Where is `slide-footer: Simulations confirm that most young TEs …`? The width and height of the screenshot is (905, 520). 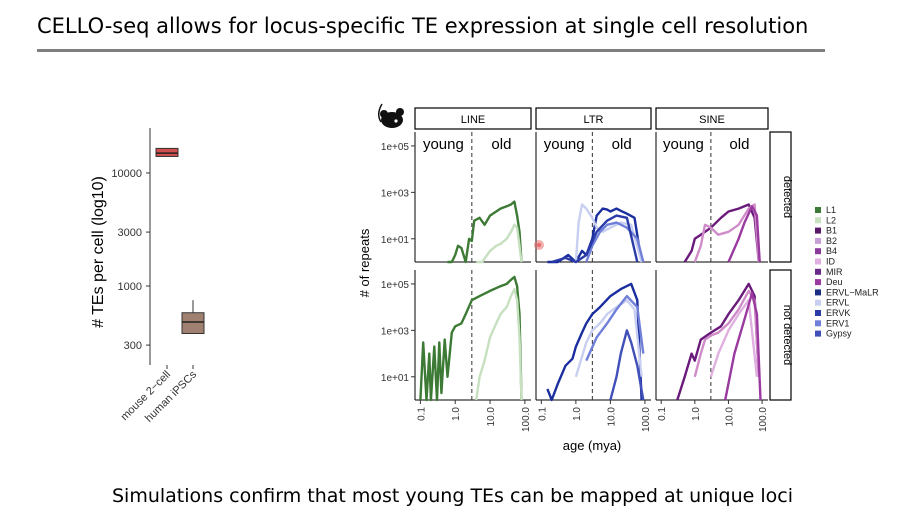 slide-footer: Simulations confirm that most young TEs … is located at coordinates (452, 496).